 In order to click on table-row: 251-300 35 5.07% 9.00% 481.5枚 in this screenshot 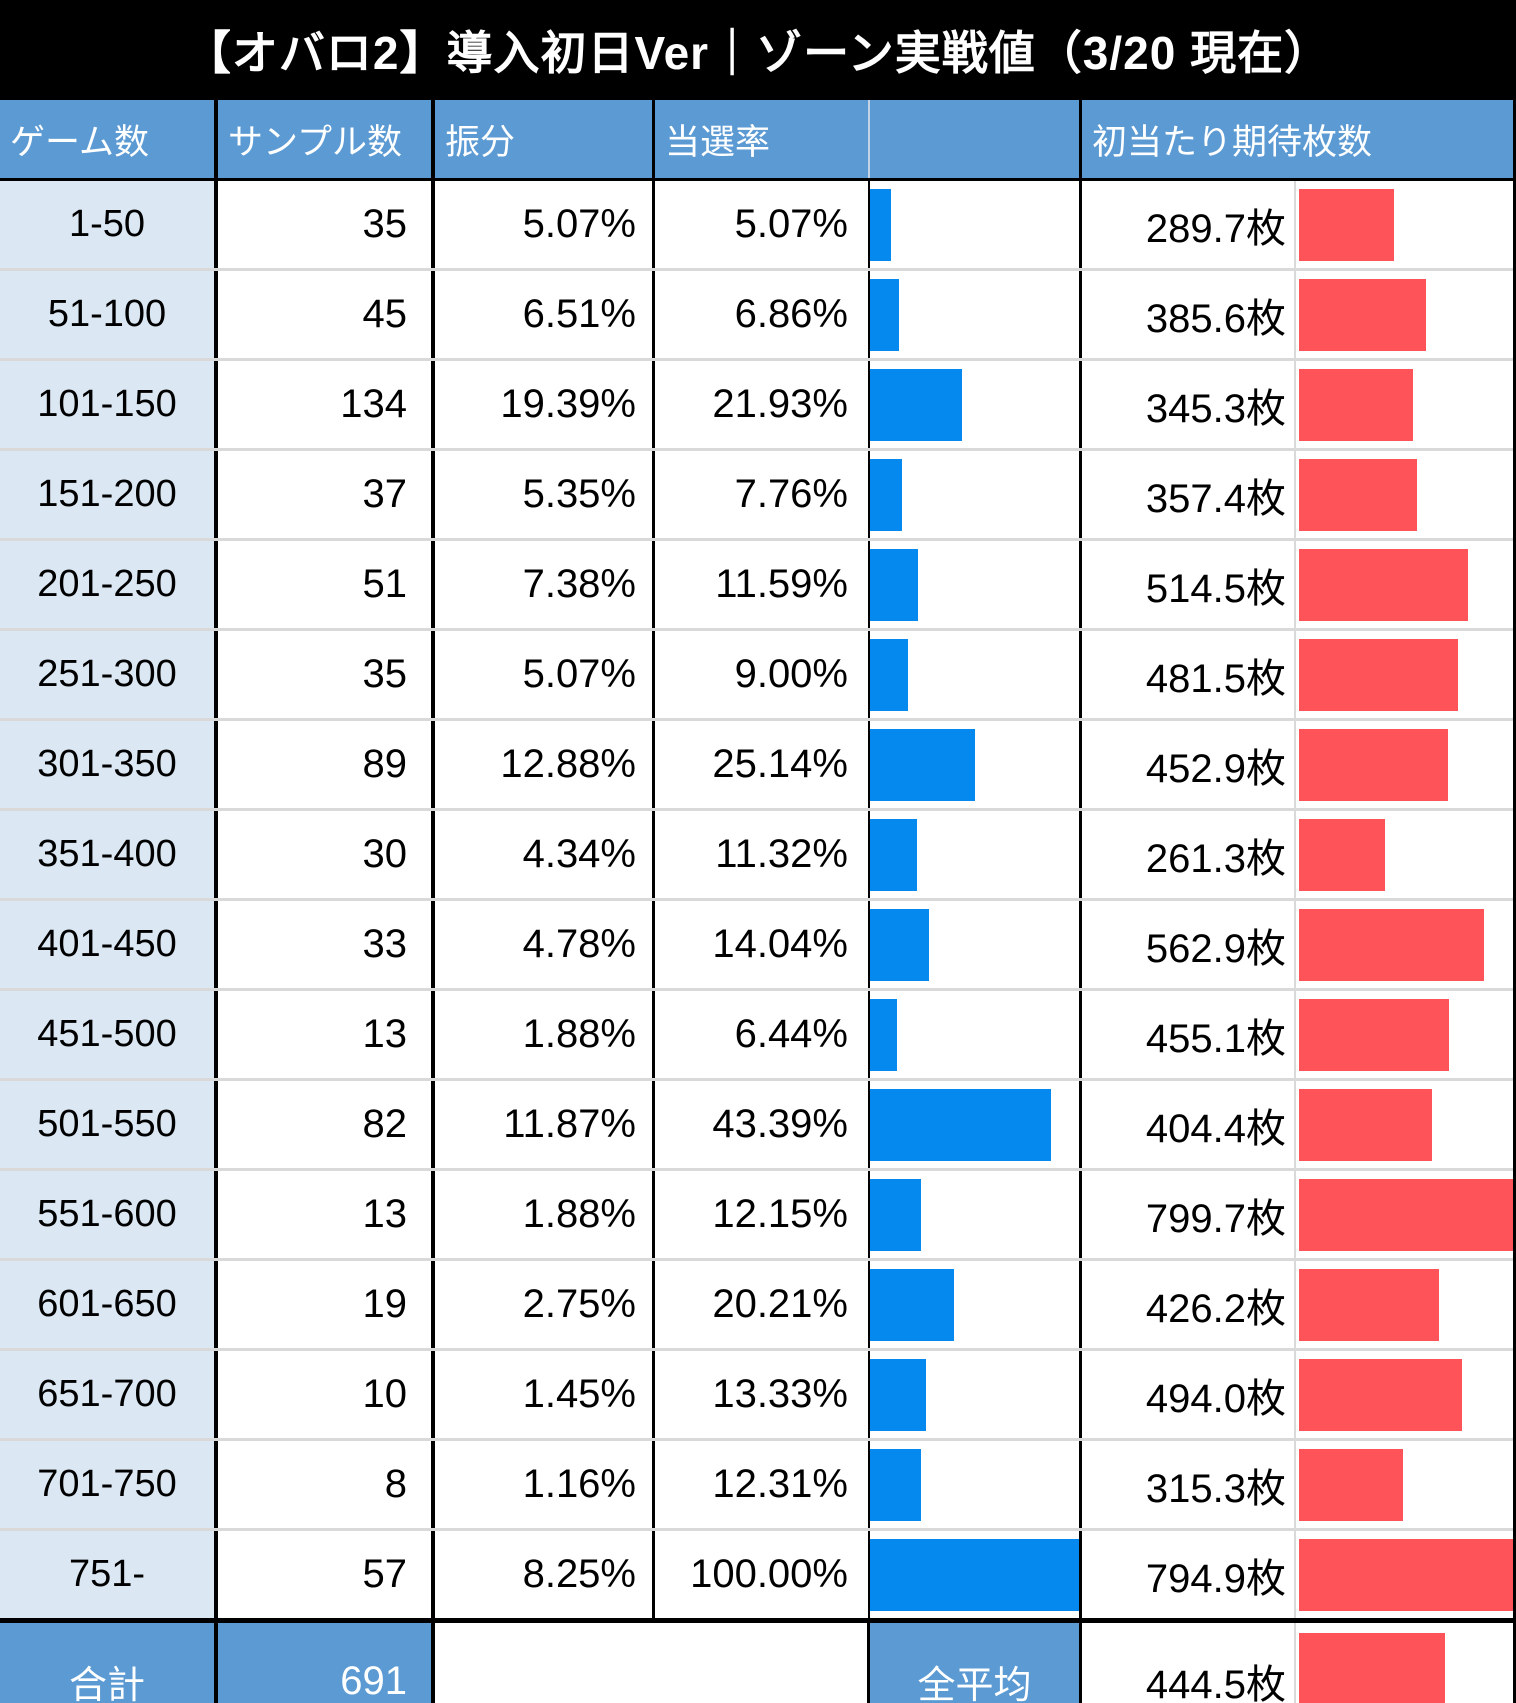, I will do `click(756, 676)`.